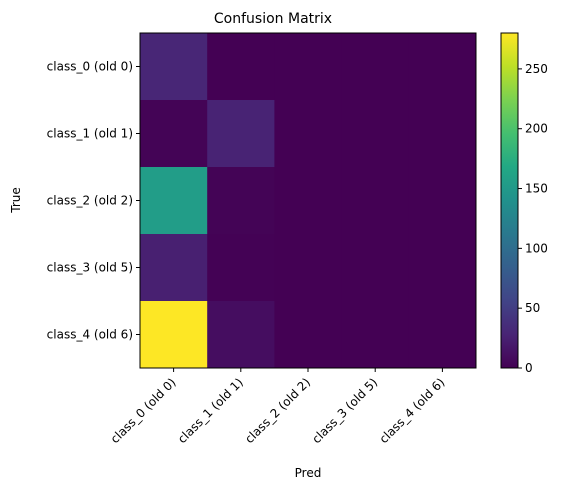  Describe the element at coordinates (536, 69) in the screenshot. I see `colorbar-tick-label: 250` at that location.